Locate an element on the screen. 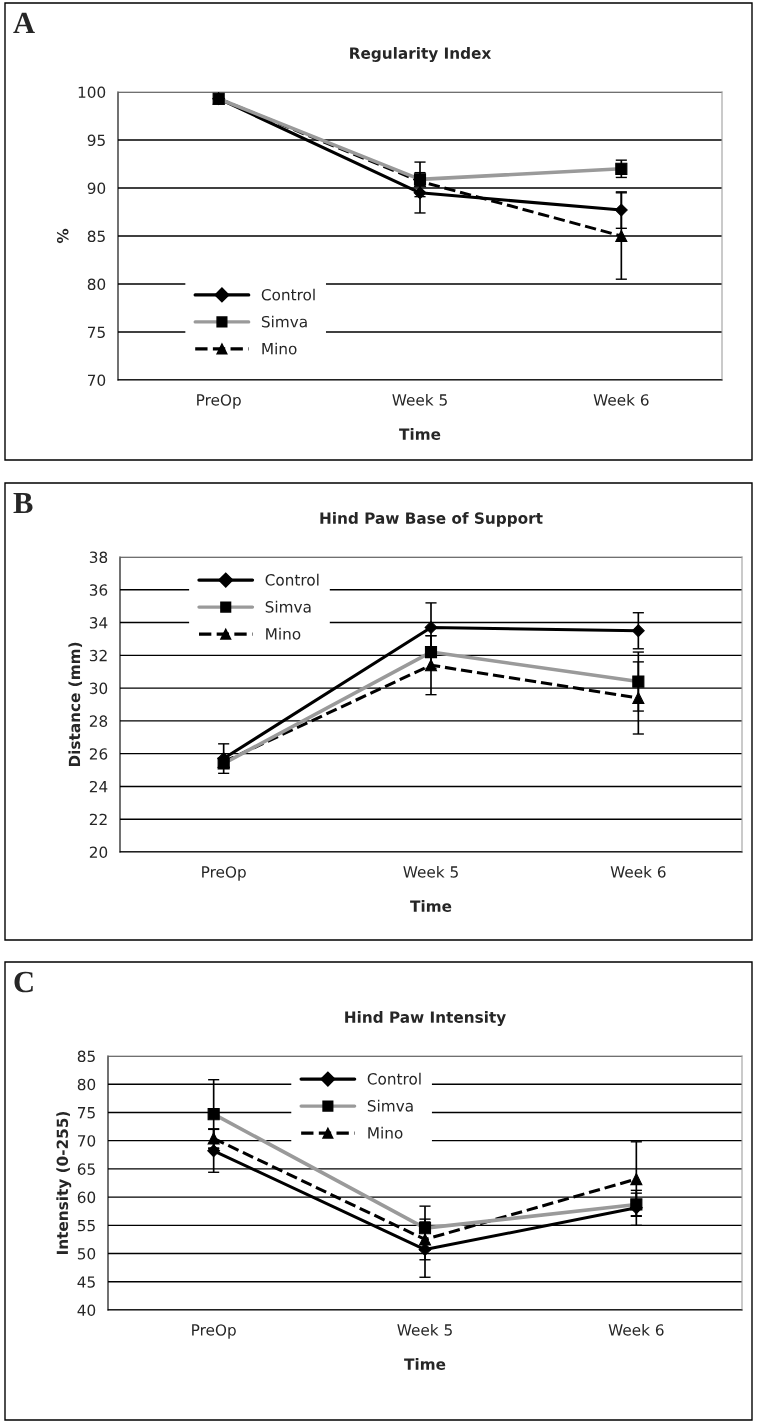  y-tick-label: 22 is located at coordinates (98, 819).